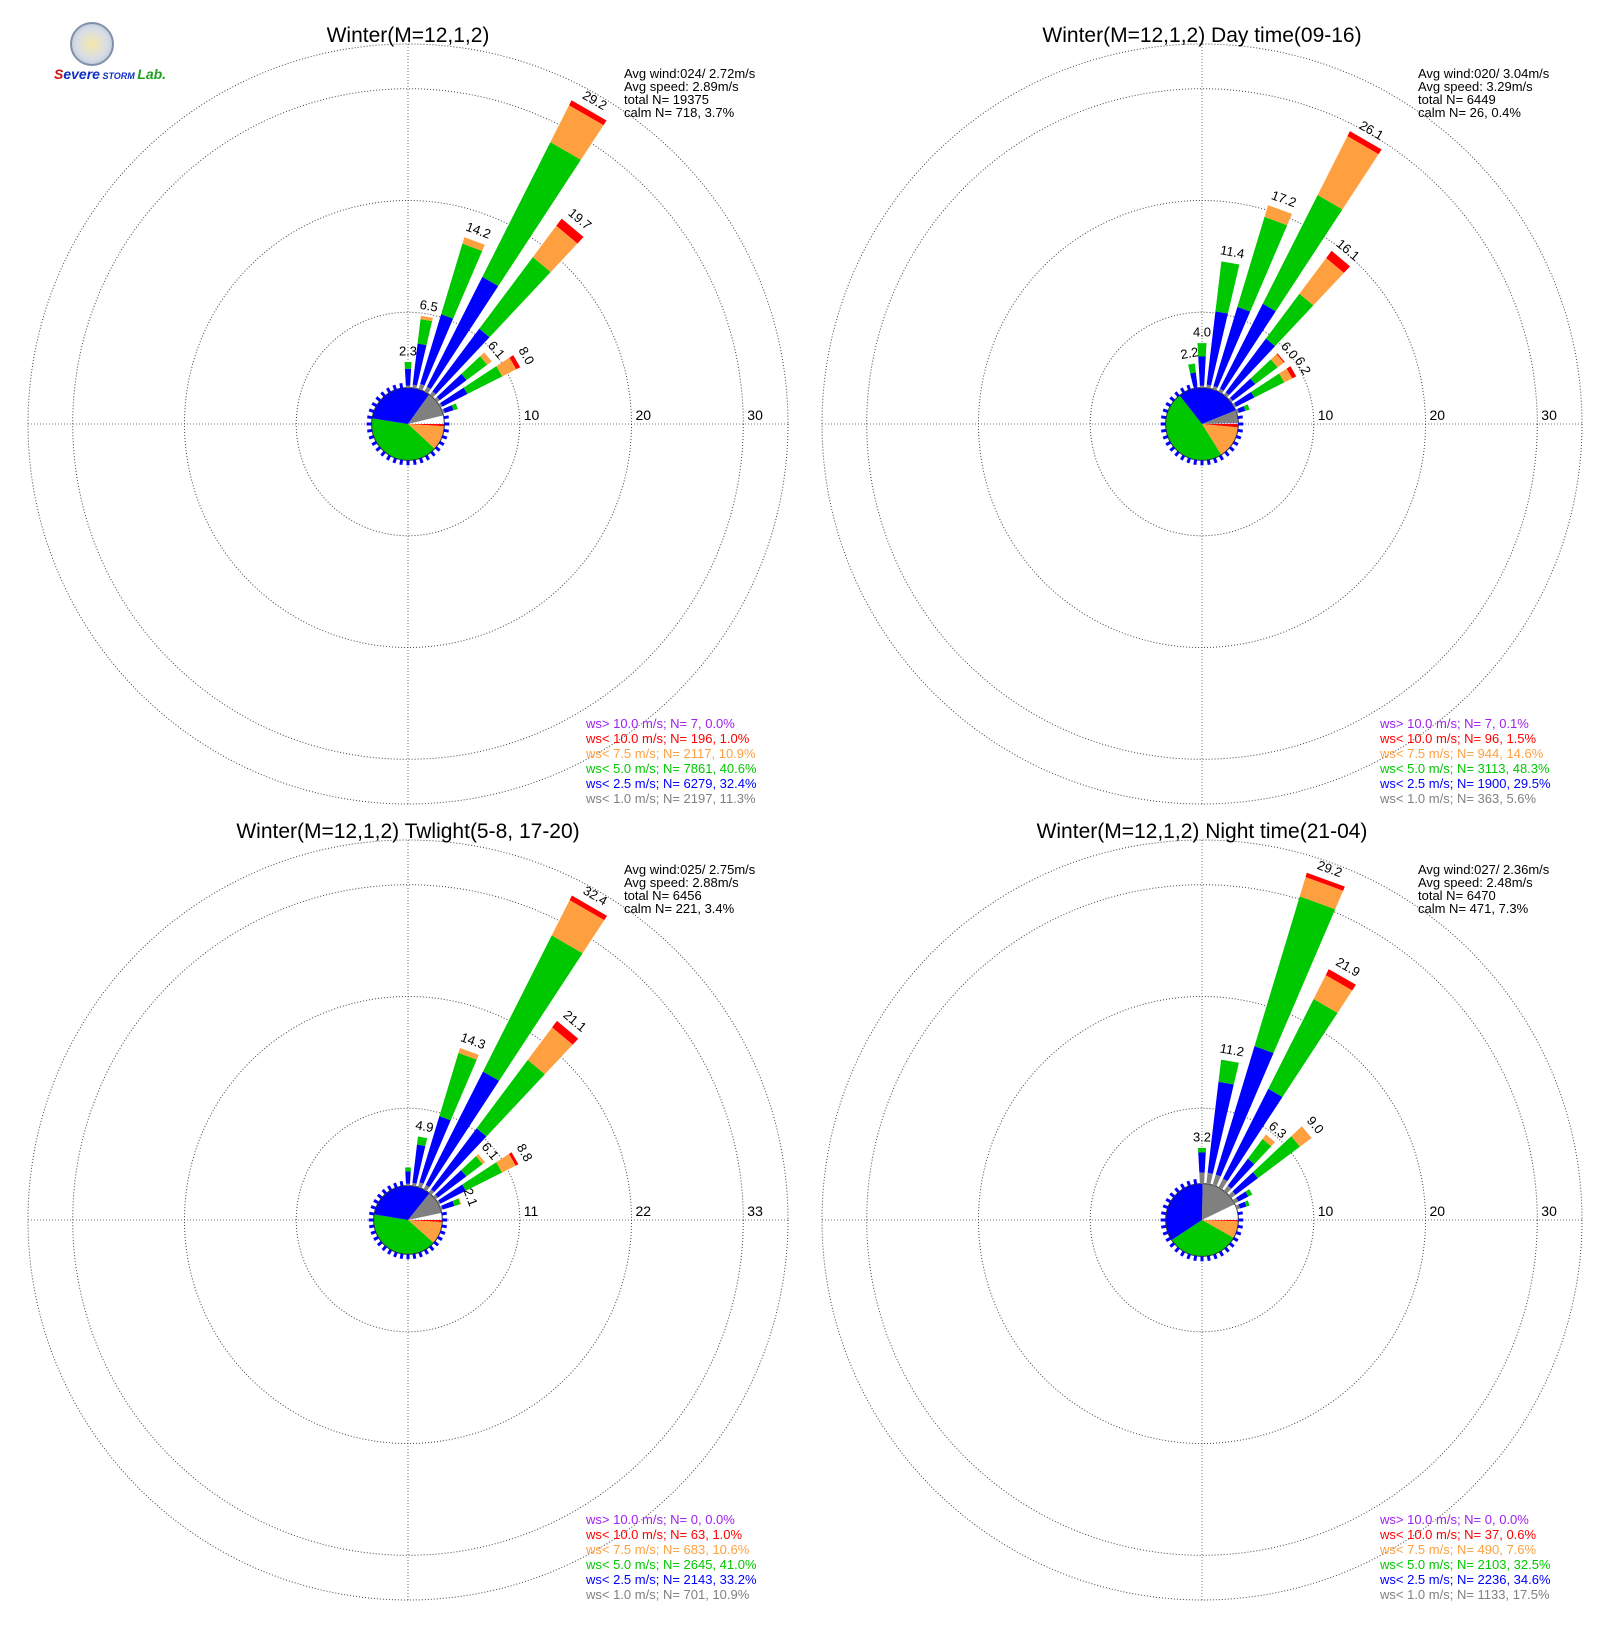  I want to click on legend-entry: ws< 7.5 m/s; N= 2117, 10.9%, so click(670, 753).